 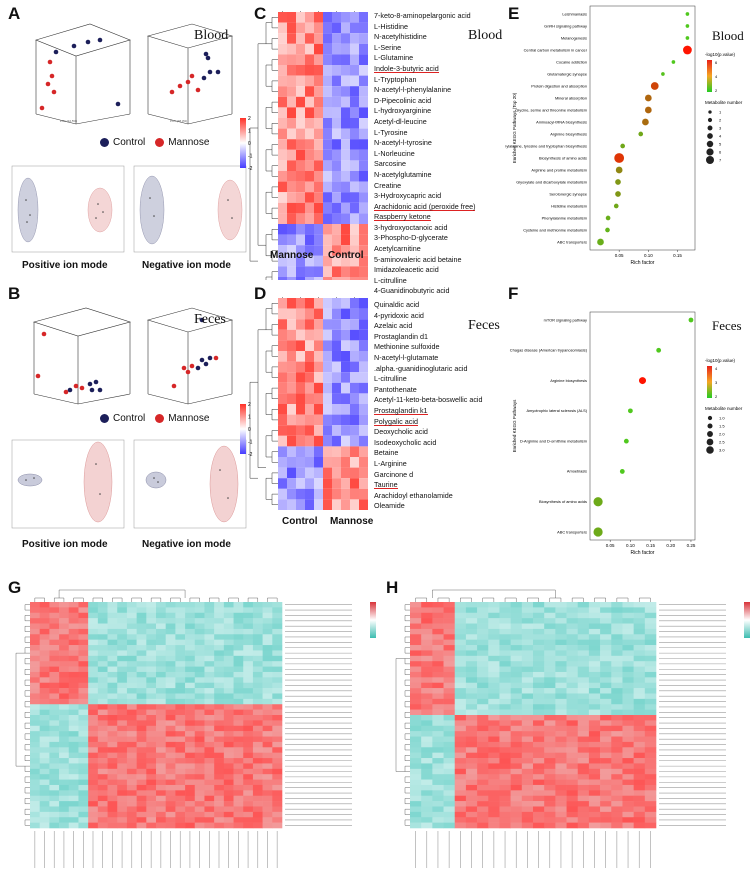 I want to click on metabolite-label: L-hydroxyarginine, so click(x=403, y=111).